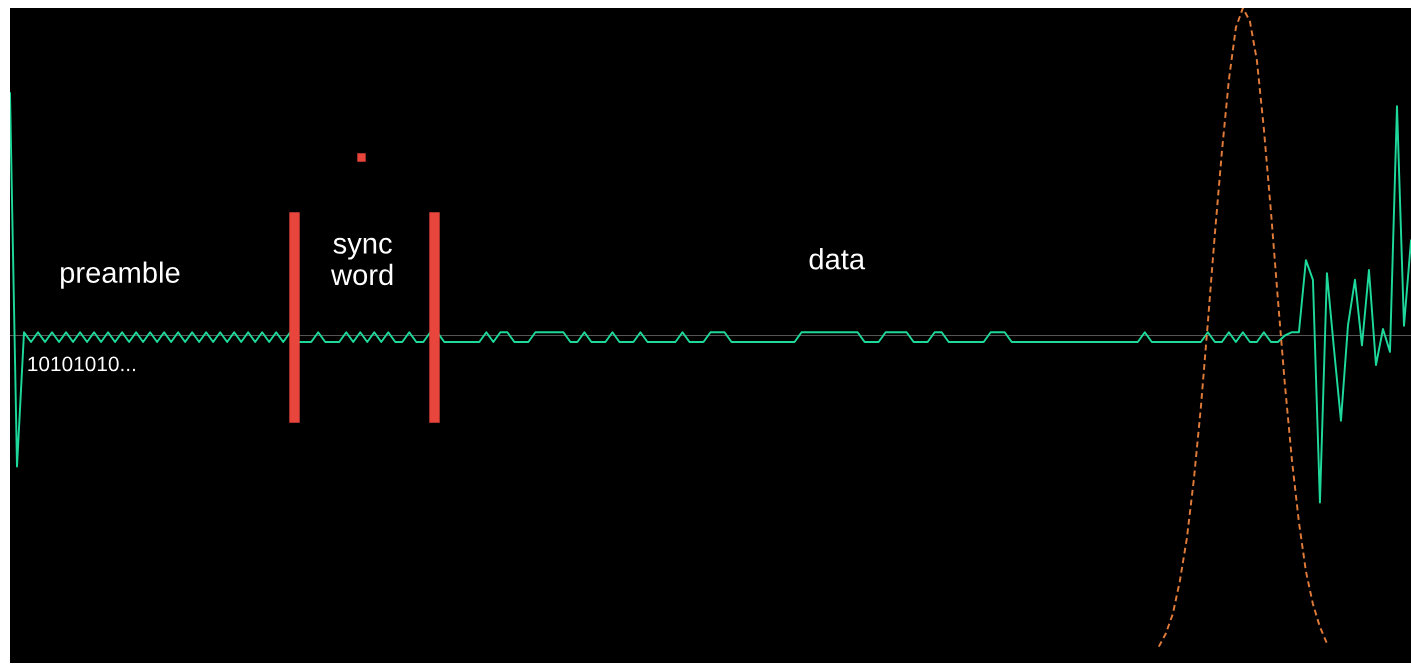 Image resolution: width=1411 pixels, height=671 pixels. I want to click on annotation: preamble, so click(120, 275).